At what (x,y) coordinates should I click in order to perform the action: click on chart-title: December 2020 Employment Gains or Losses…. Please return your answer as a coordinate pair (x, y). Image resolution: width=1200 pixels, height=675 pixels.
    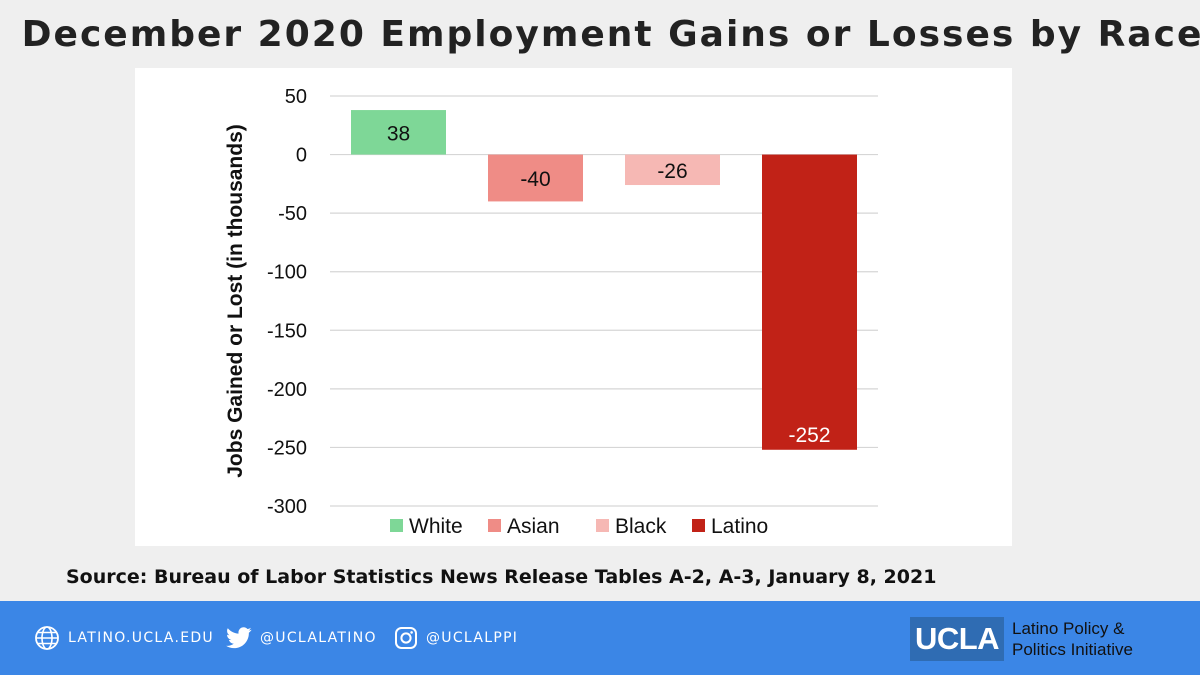
    Looking at the image, I should click on (610, 34).